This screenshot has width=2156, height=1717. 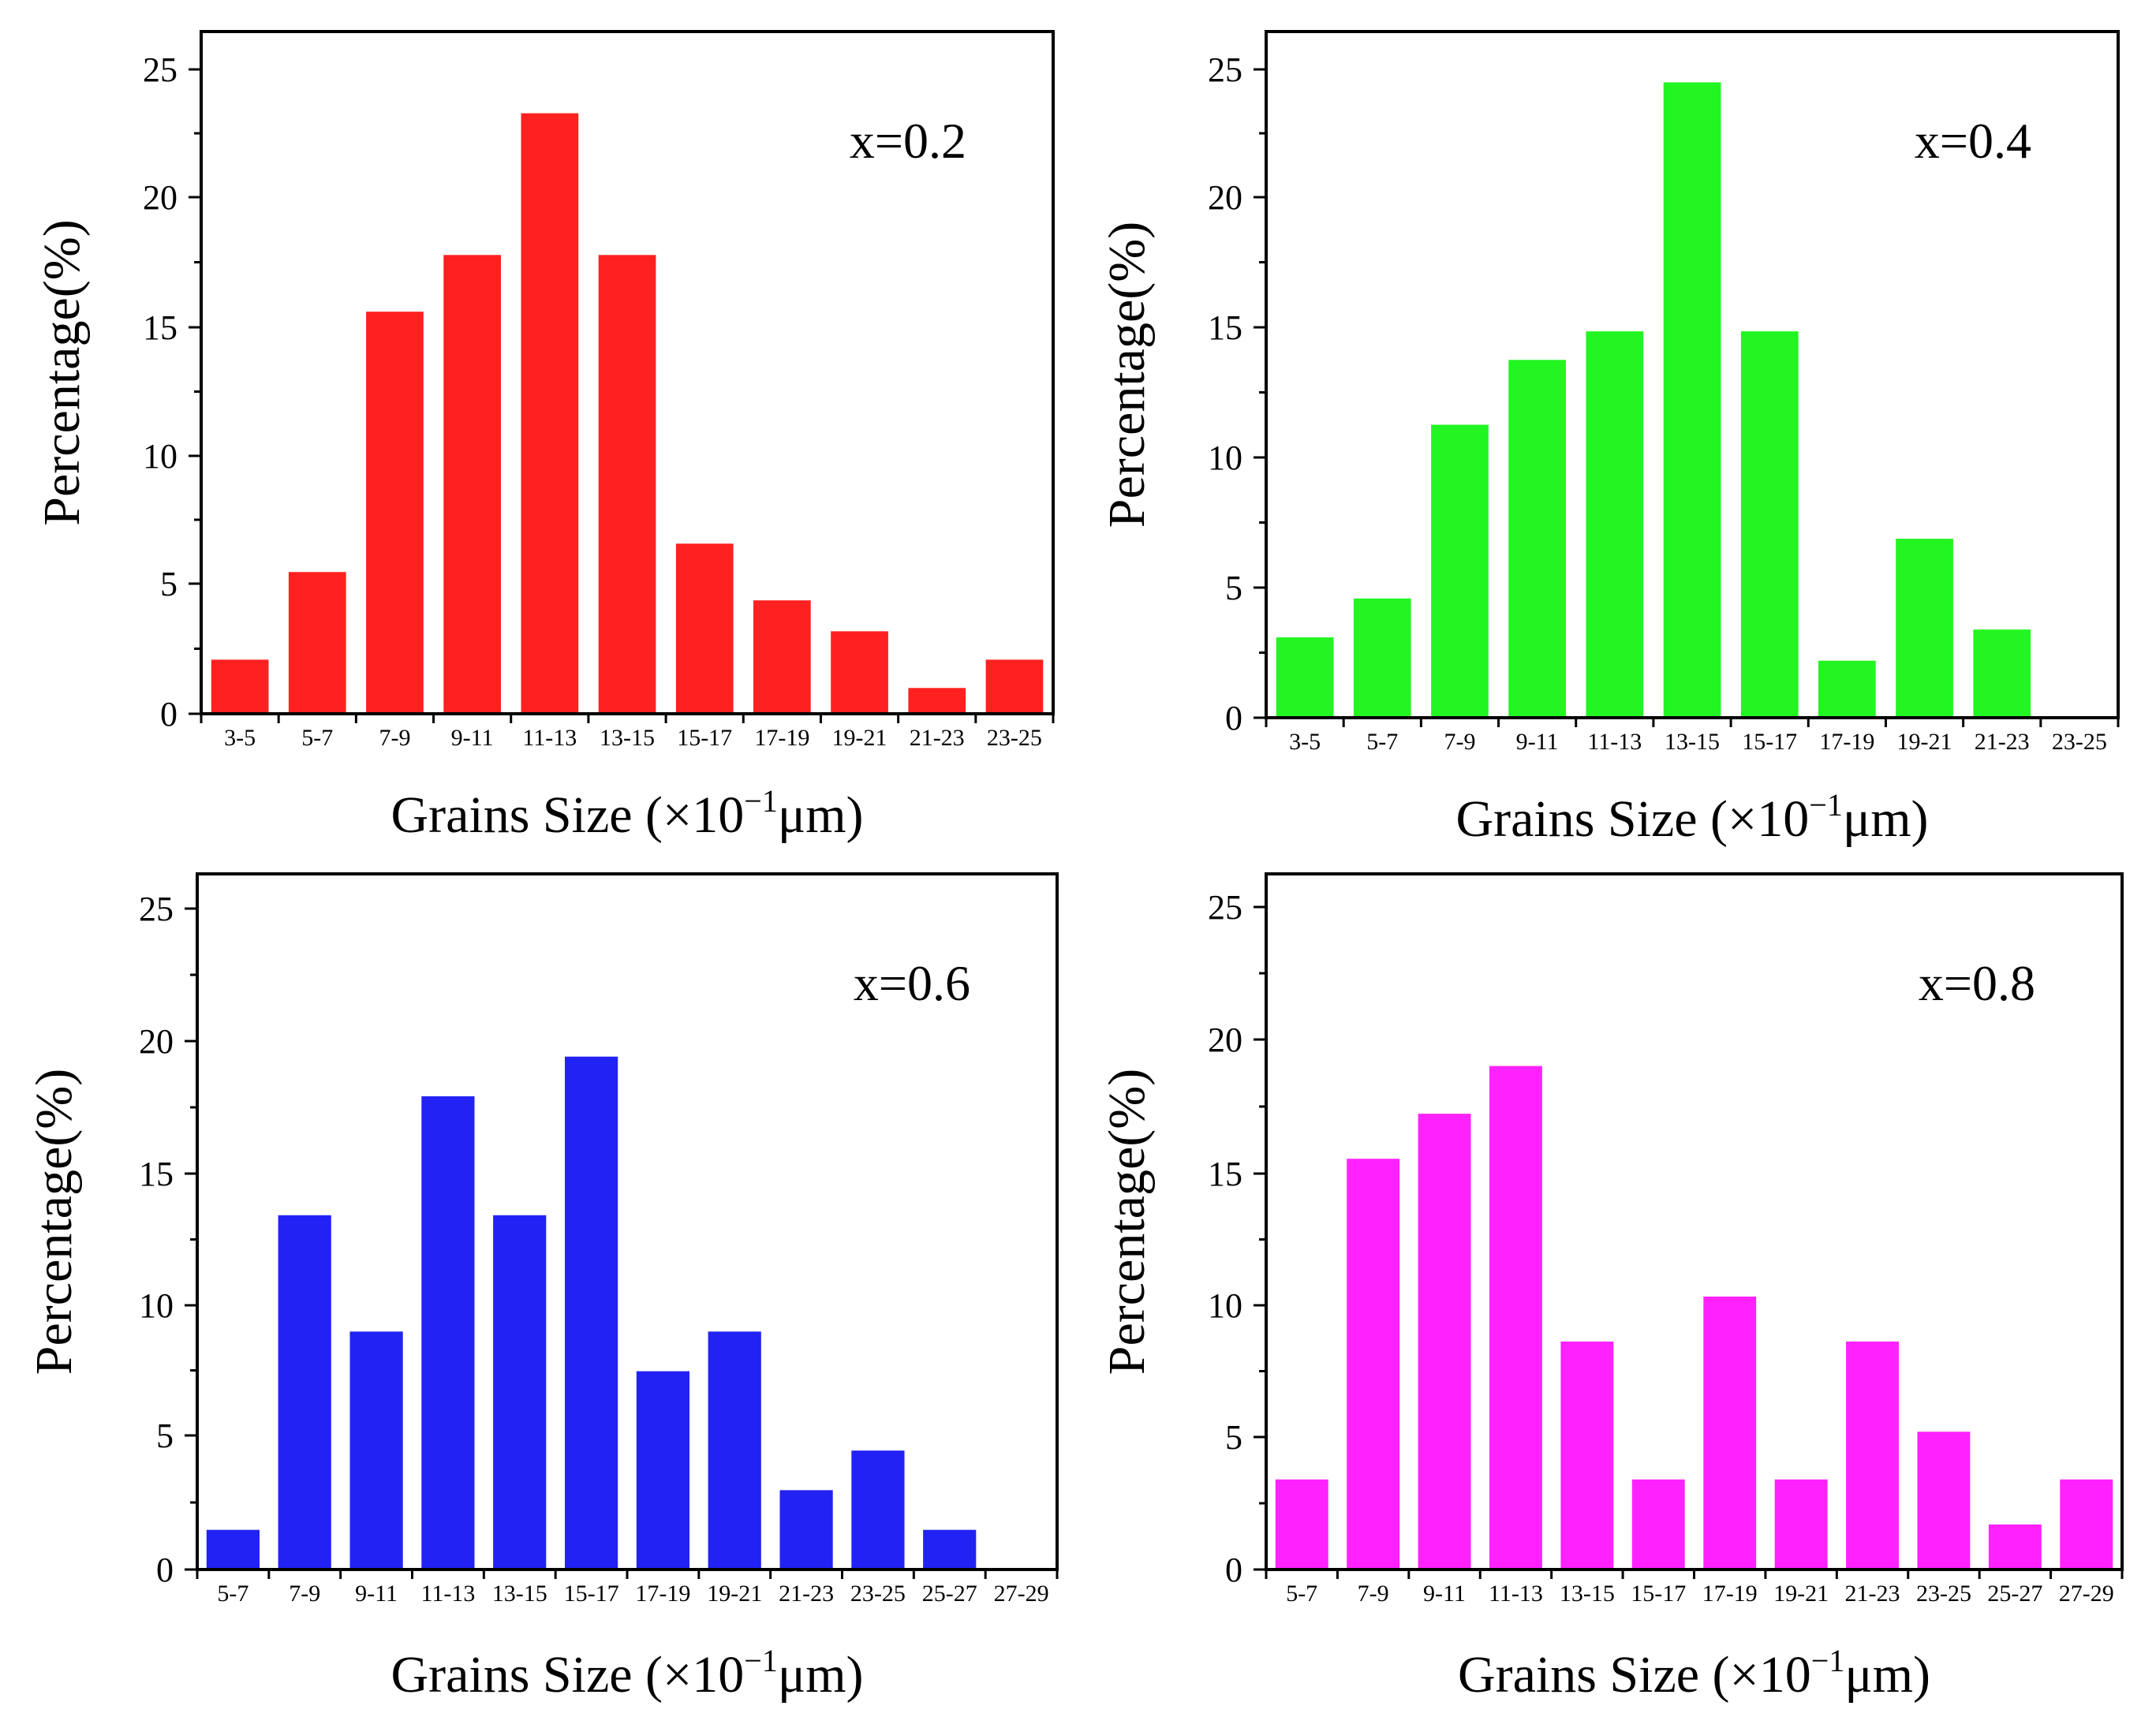 I want to click on composition-annotation: x=0.4, so click(x=1973, y=141).